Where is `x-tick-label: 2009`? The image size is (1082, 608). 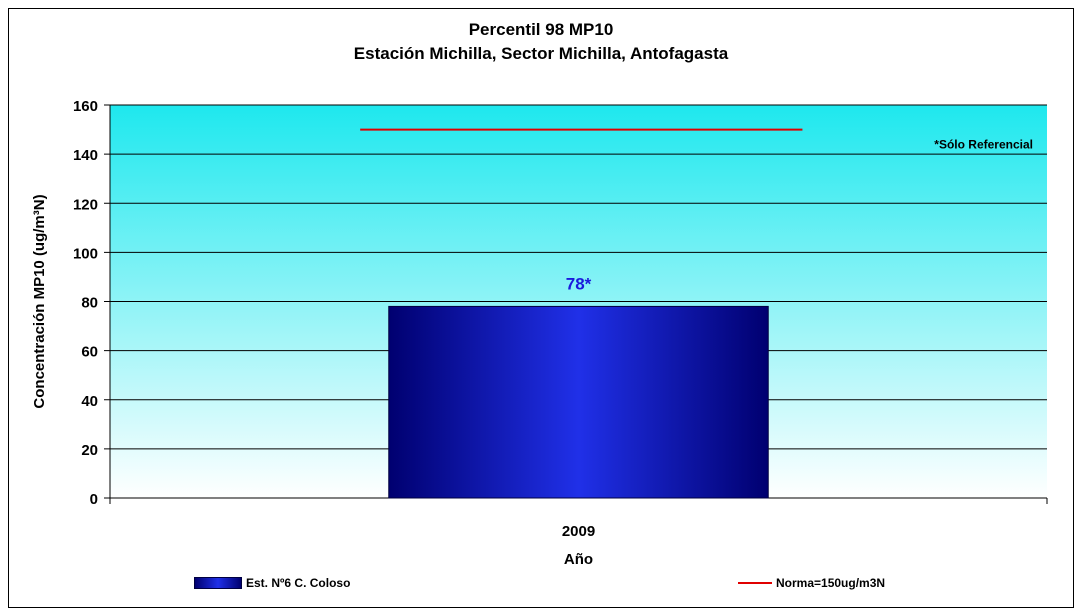 x-tick-label: 2009 is located at coordinates (578, 531).